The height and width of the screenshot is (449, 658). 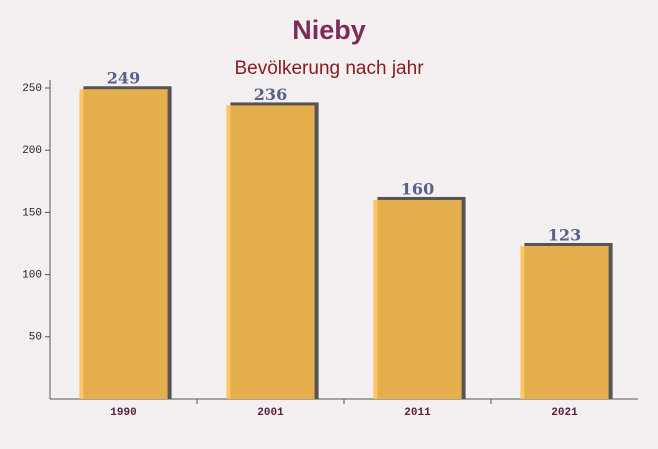 I want to click on x-tick-label: 2001, so click(x=270, y=413).